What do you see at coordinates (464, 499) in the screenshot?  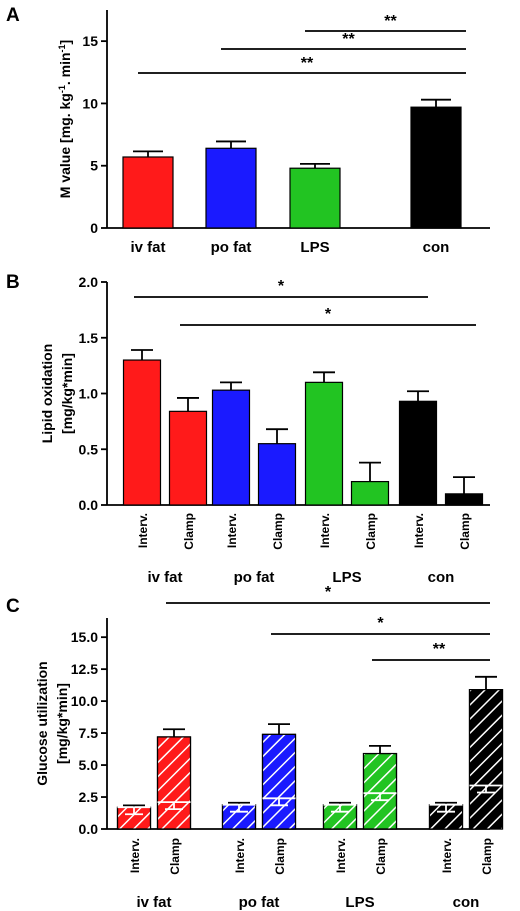 I see `bar-con-Clamp` at bounding box center [464, 499].